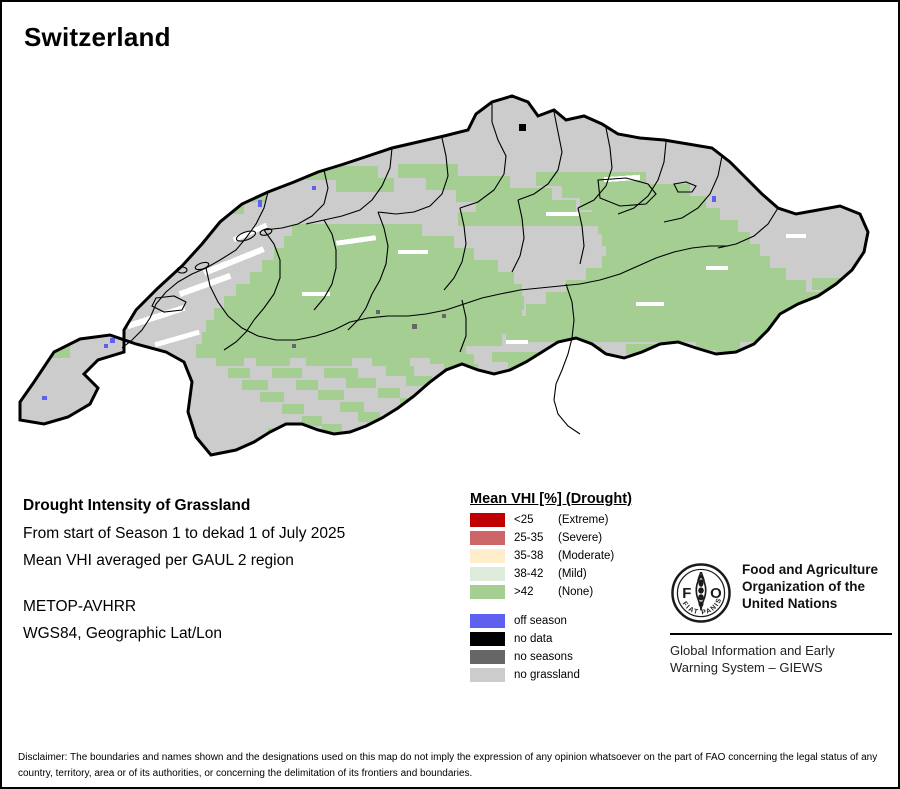  Describe the element at coordinates (487, 620) in the screenshot. I see `legend-swatch-off-season` at that location.